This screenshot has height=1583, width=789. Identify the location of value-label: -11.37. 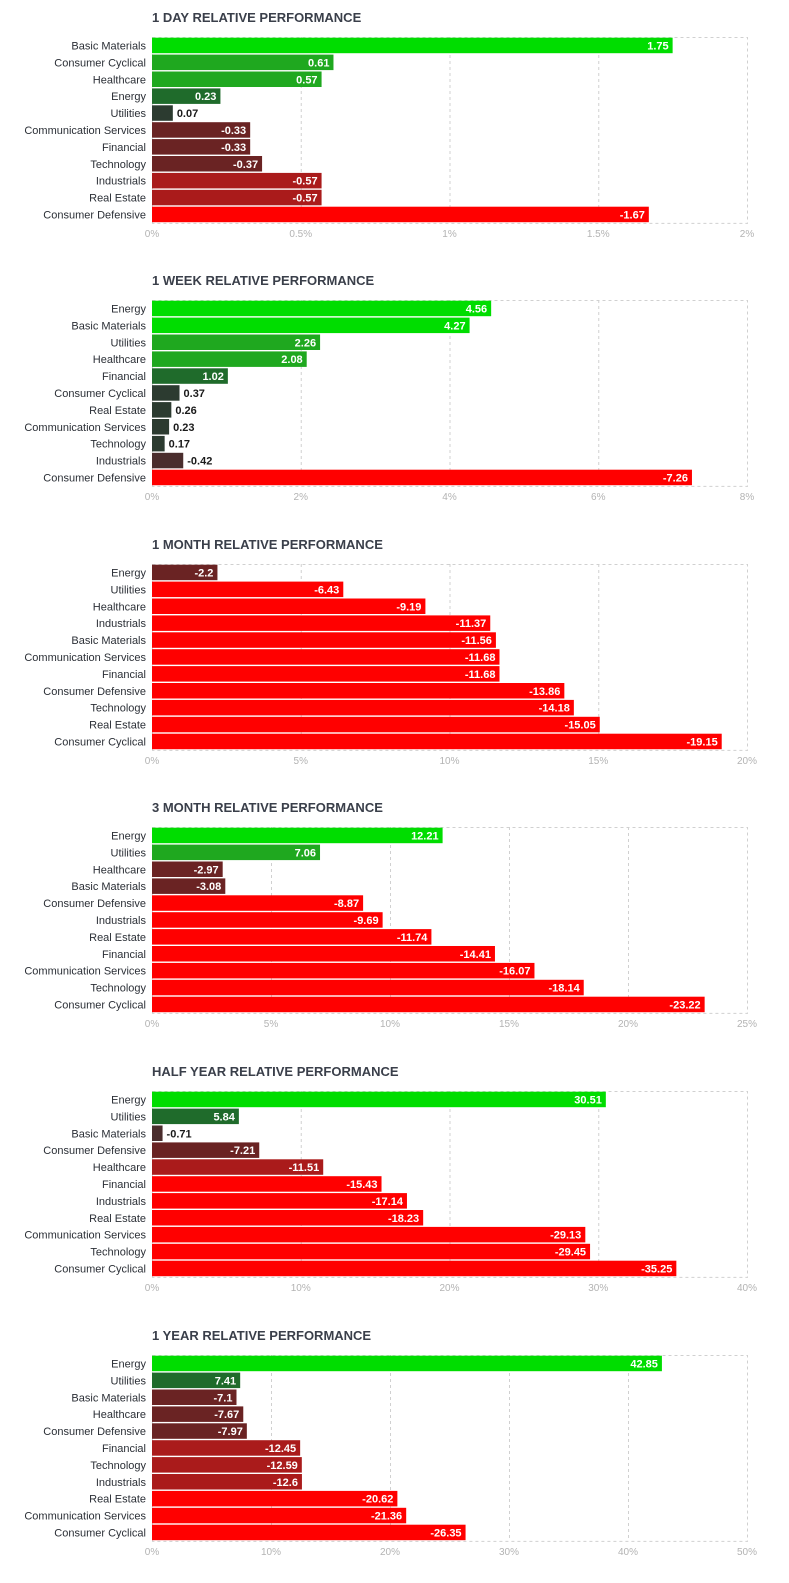
(471, 624).